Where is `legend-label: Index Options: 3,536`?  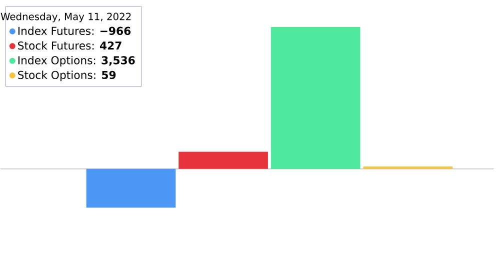 legend-label: Index Options: 3,536 is located at coordinates (76, 61).